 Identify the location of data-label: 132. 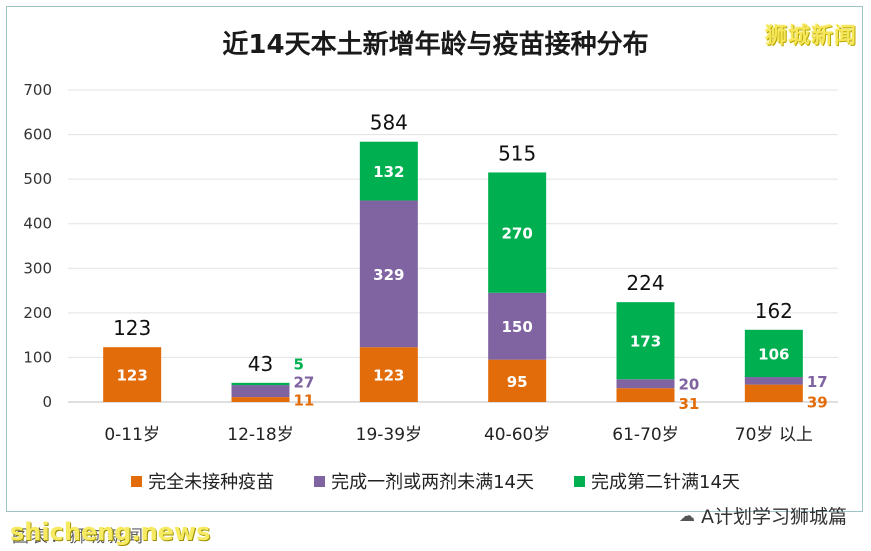
(388, 172).